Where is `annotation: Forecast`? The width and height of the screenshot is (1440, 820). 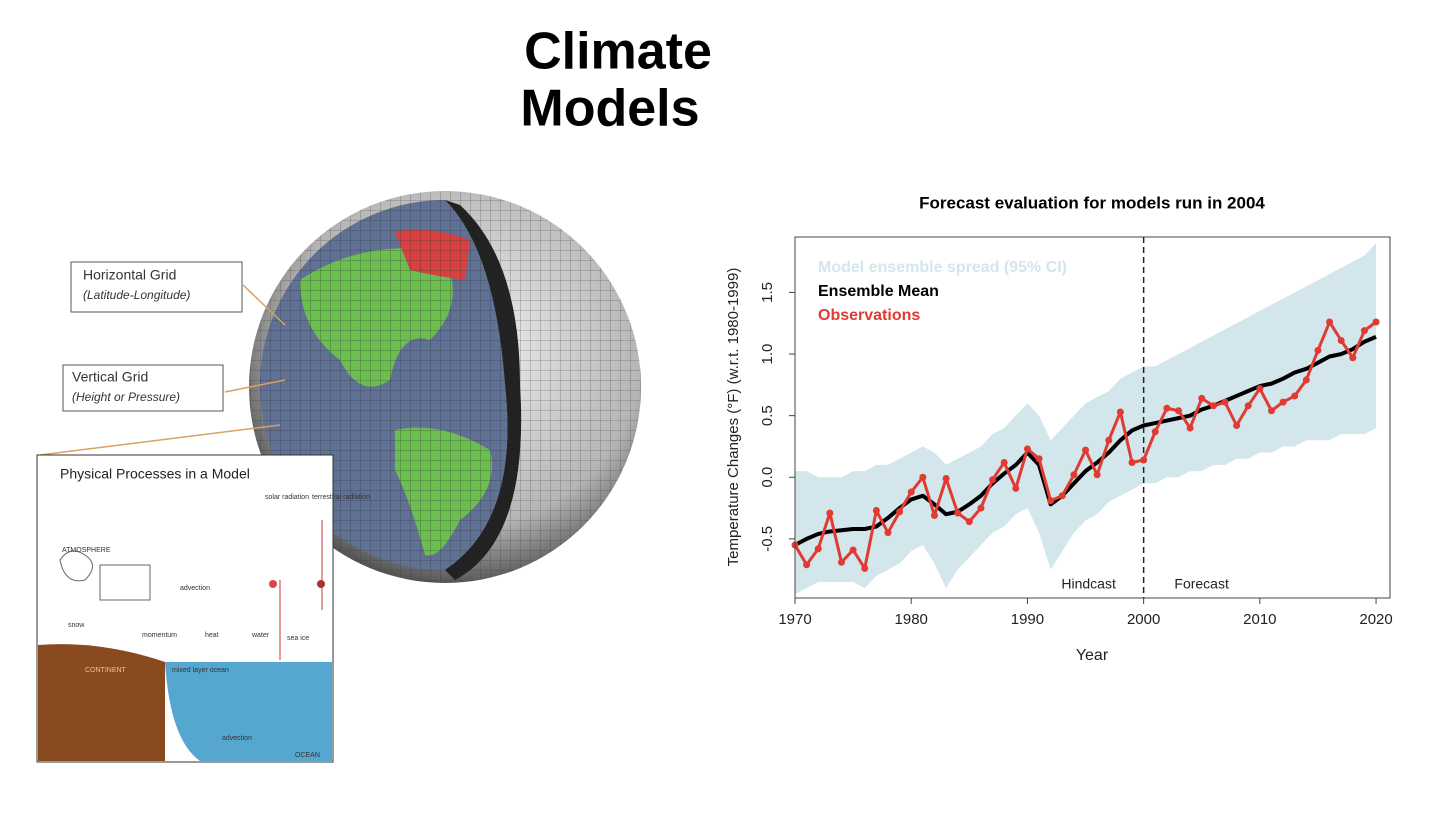
annotation: Forecast is located at coordinates (1201, 584).